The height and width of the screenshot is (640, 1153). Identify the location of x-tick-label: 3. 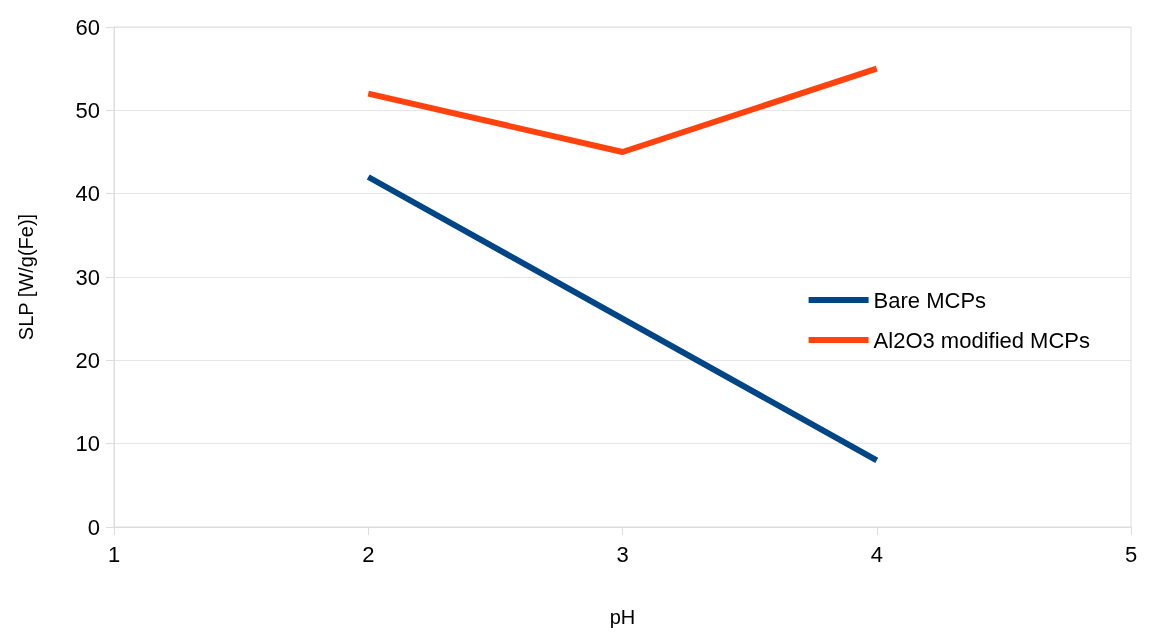
(622, 554).